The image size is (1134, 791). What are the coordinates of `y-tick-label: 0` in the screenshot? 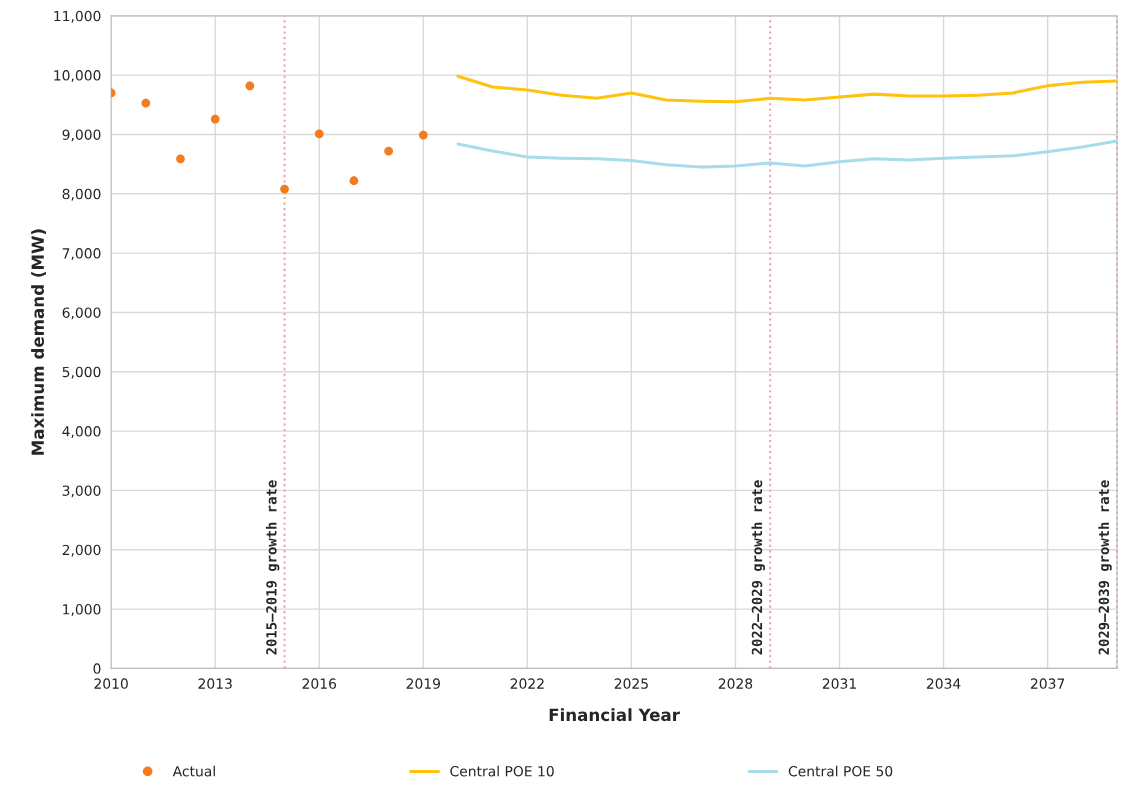 It's located at (97, 668).